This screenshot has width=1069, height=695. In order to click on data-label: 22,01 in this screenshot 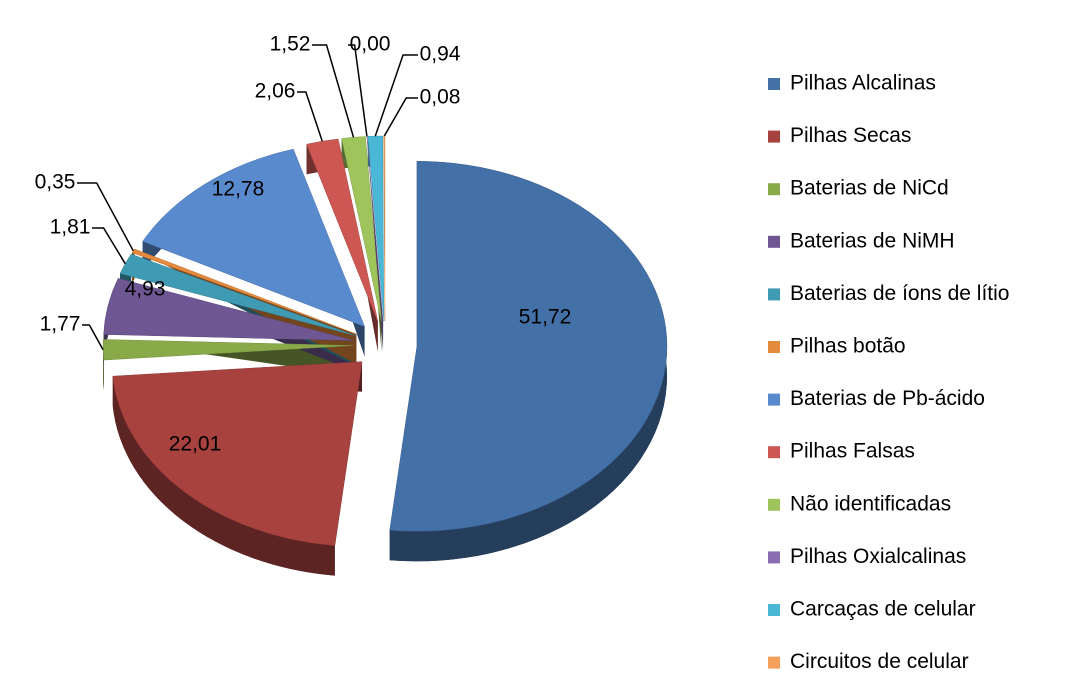, I will do `click(195, 444)`.